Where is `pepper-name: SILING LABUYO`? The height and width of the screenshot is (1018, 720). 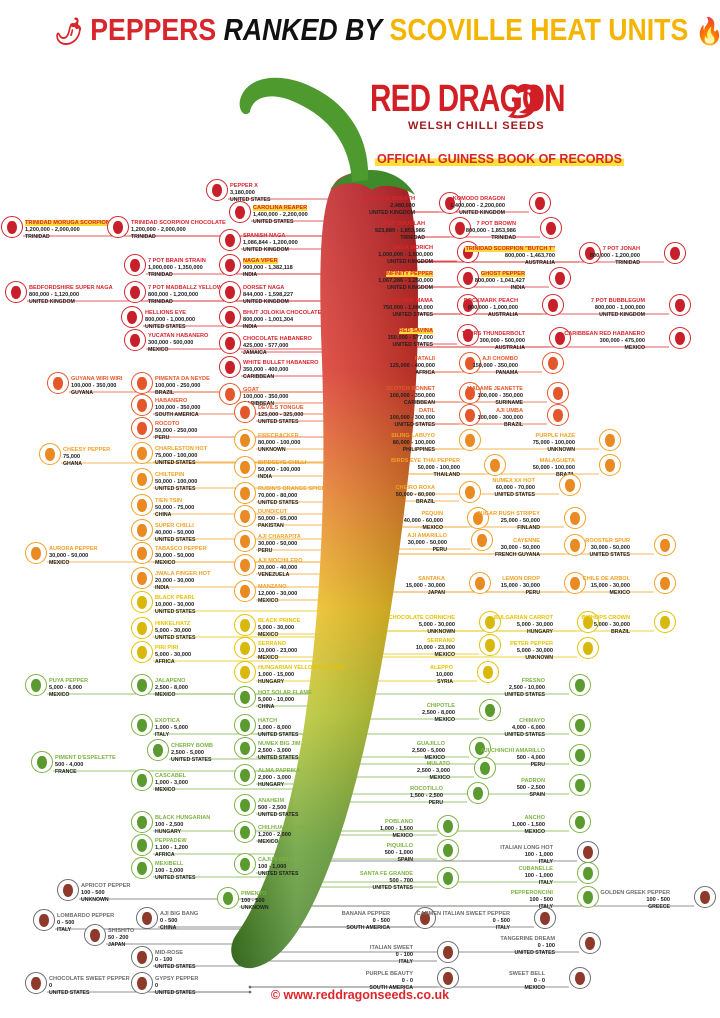 pepper-name: SILING LABUYO is located at coordinates (413, 436).